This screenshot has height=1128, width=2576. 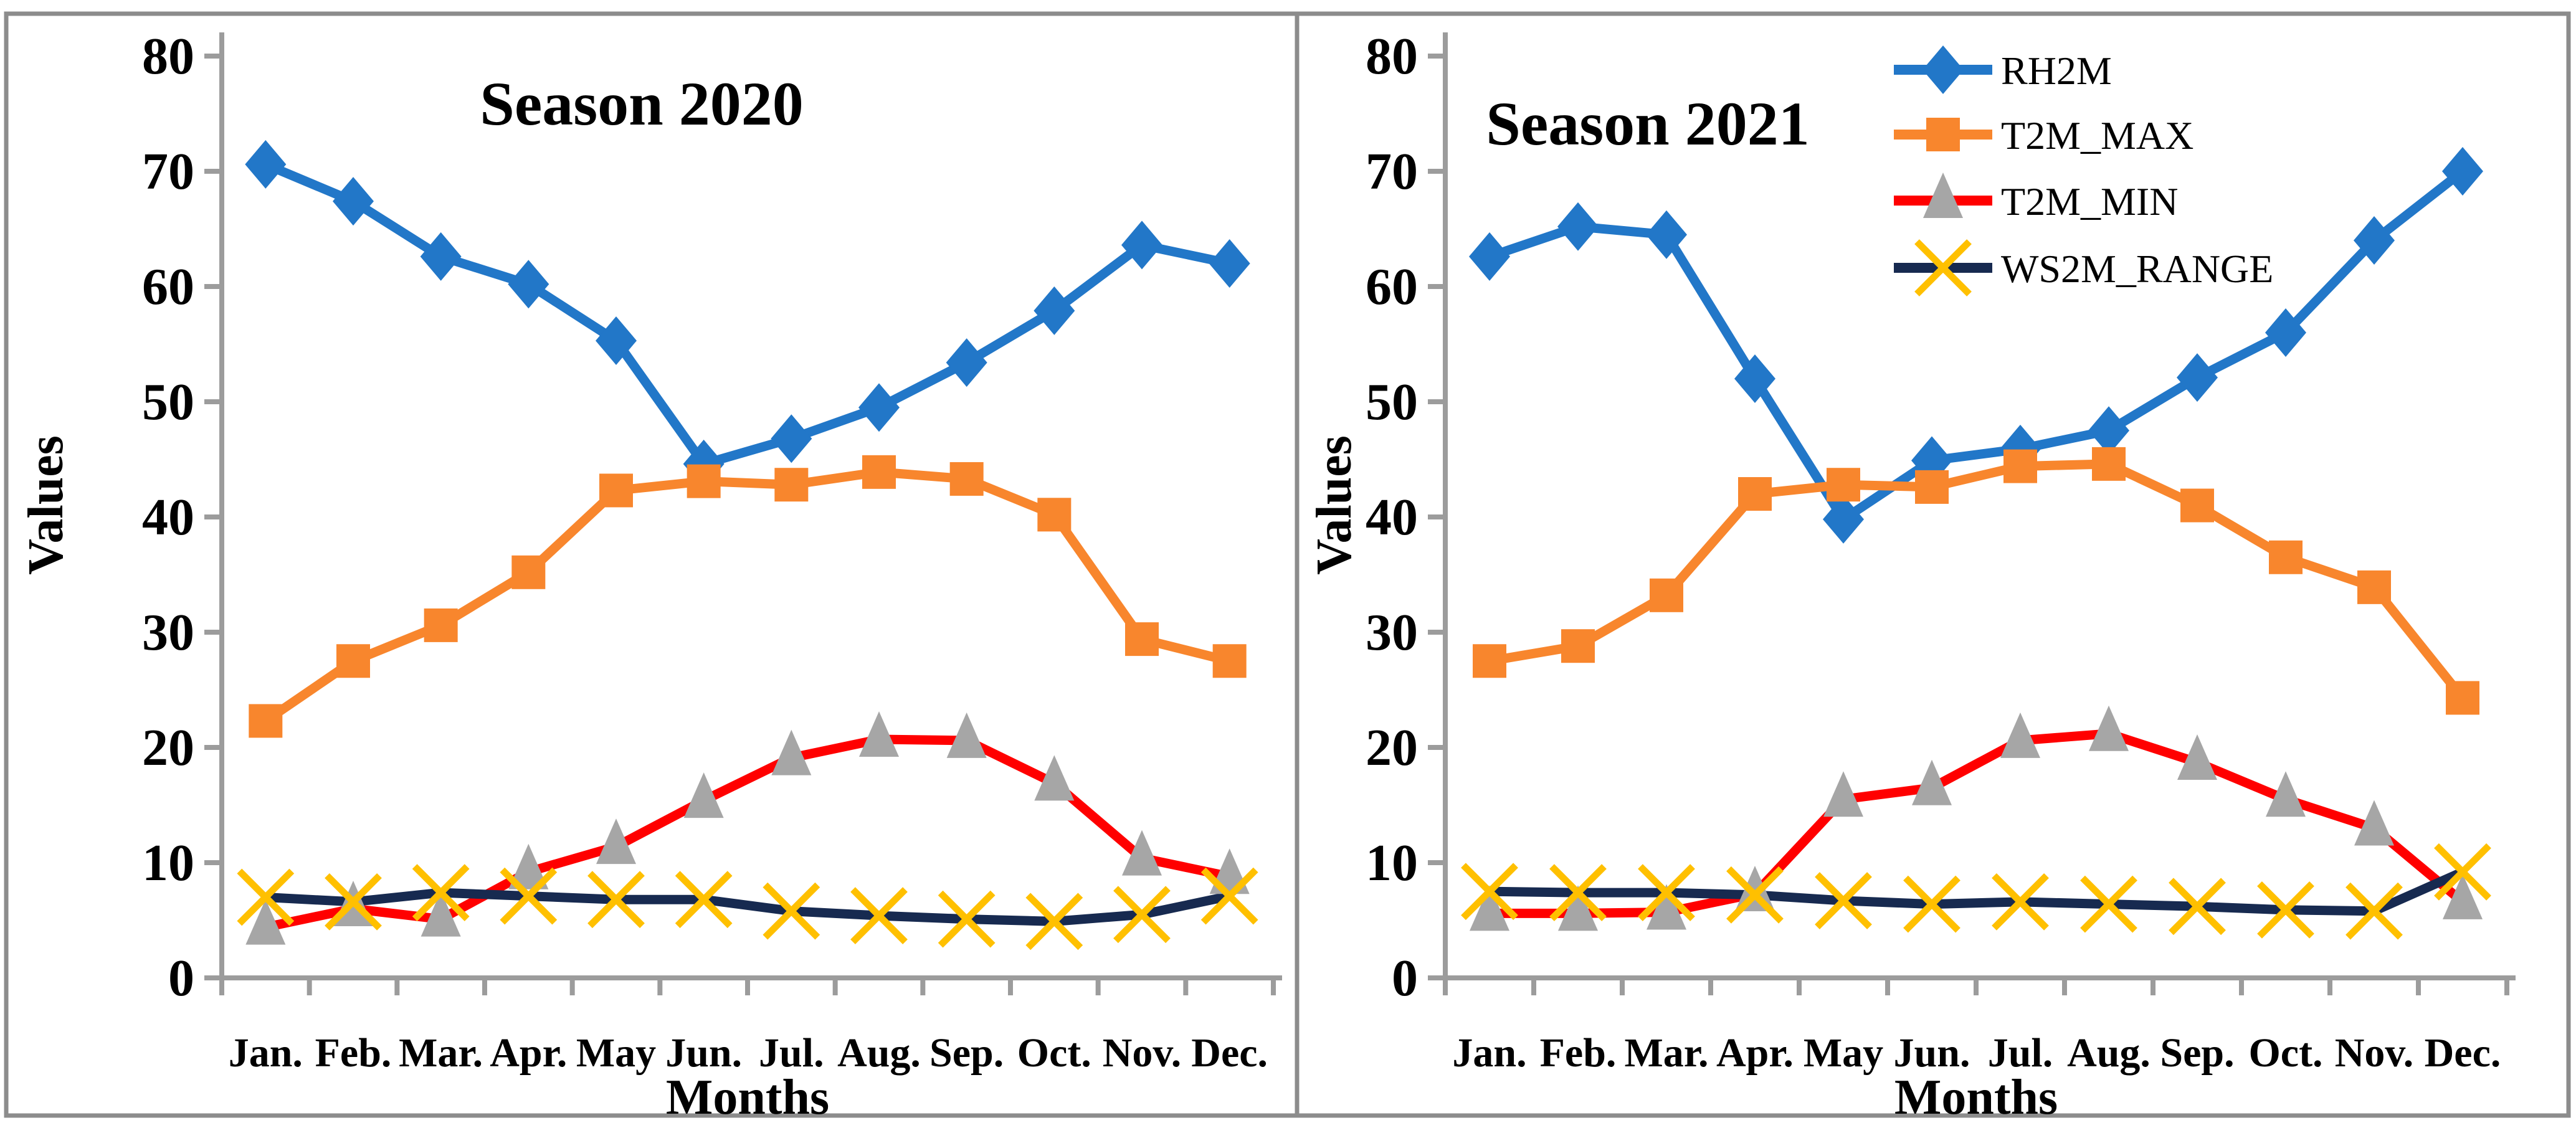 What do you see at coordinates (1976, 581) in the screenshot?
I see `series-T2M_MAX` at bounding box center [1976, 581].